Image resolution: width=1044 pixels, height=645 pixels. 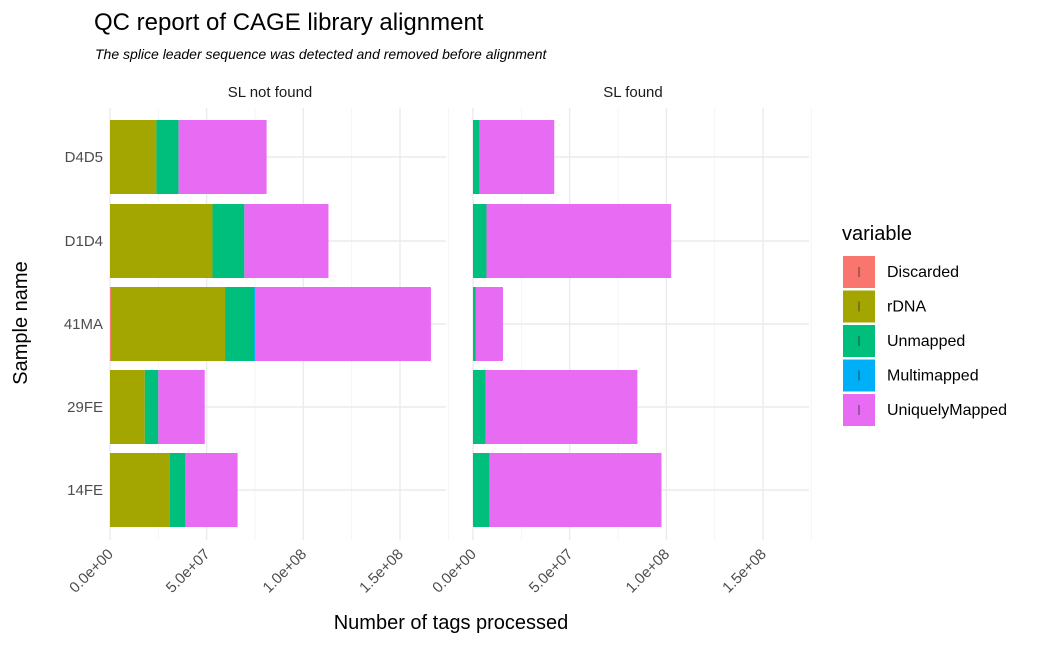 I want to click on y-tick-label: 29FE, so click(x=85, y=407).